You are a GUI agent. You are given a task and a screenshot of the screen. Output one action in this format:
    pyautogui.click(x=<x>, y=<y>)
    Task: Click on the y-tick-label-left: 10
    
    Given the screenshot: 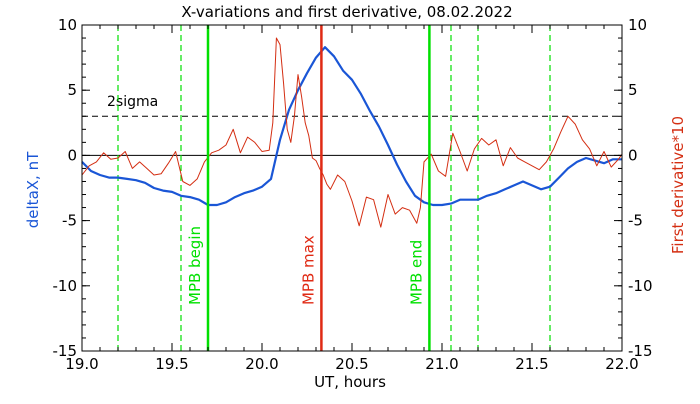 What is the action you would take?
    pyautogui.click(x=67, y=25)
    